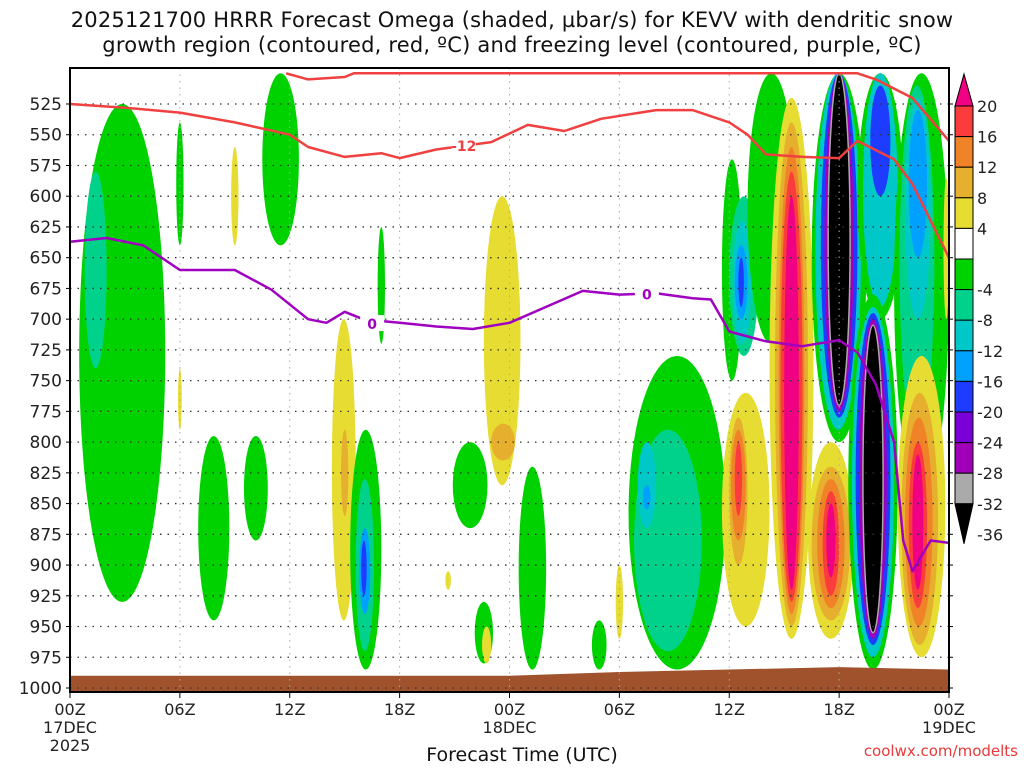 Image resolution: width=1024 pixels, height=768 pixels. Describe the element at coordinates (990, 534) in the screenshot. I see `colorbar-label: -36` at that location.